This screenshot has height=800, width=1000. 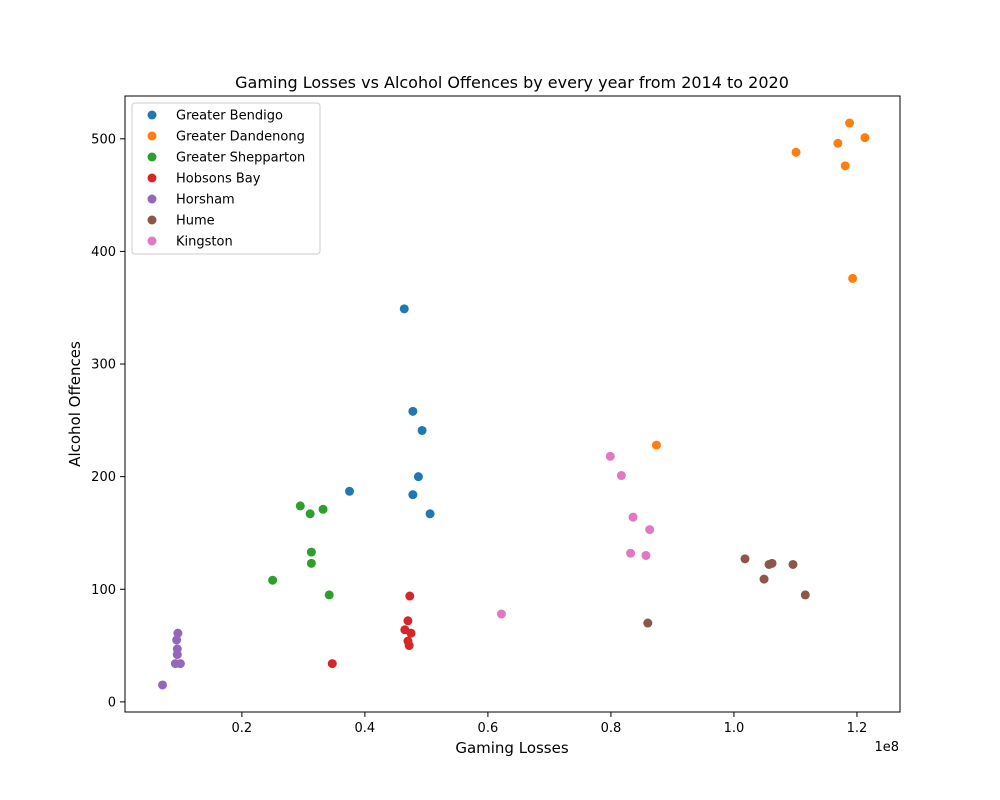 What do you see at coordinates (218, 179) in the screenshot?
I see `legend-label-hobsons-bay: Hobsons Bay` at bounding box center [218, 179].